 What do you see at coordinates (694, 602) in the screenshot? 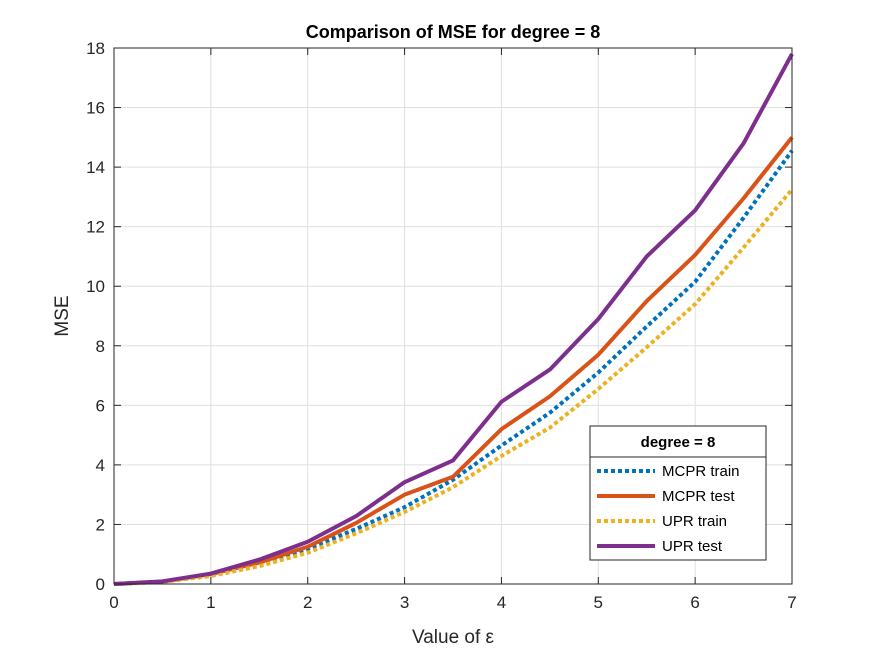
I see `x-tick-label: 6` at bounding box center [694, 602].